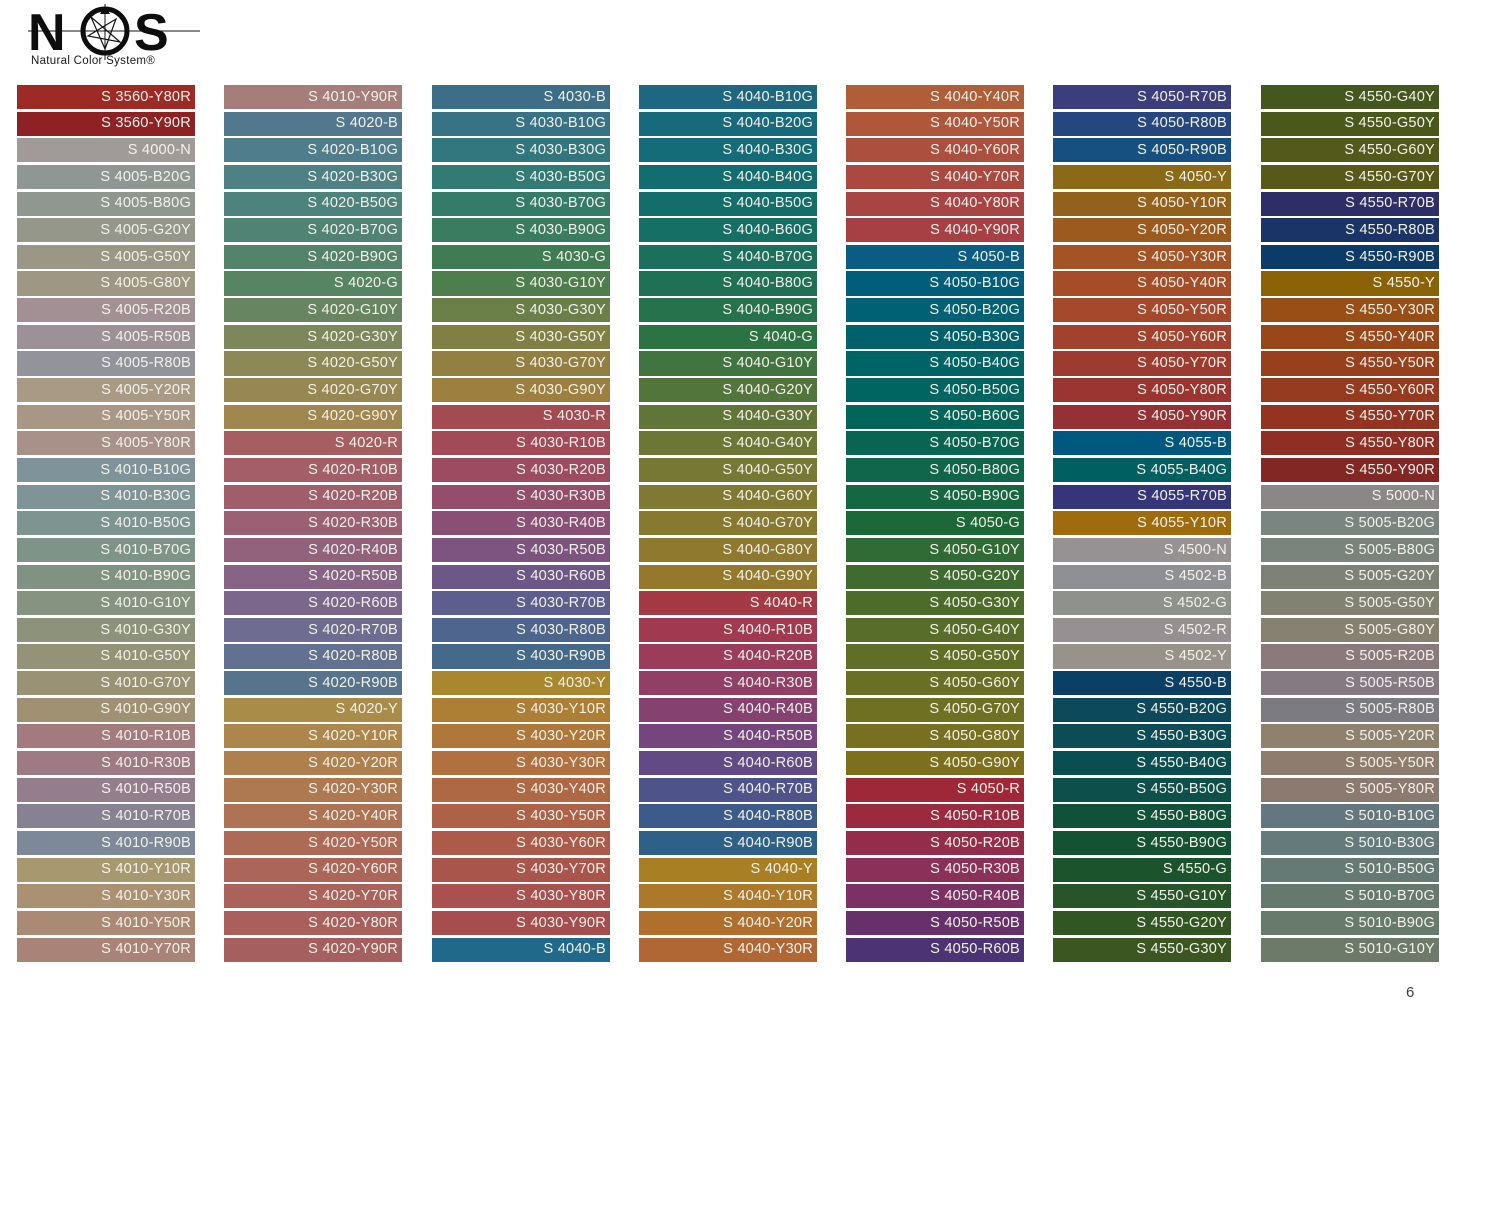 The height and width of the screenshot is (1220, 1500). Describe the element at coordinates (935, 949) in the screenshot. I see `color-swatch: S 4050-R60B` at that location.